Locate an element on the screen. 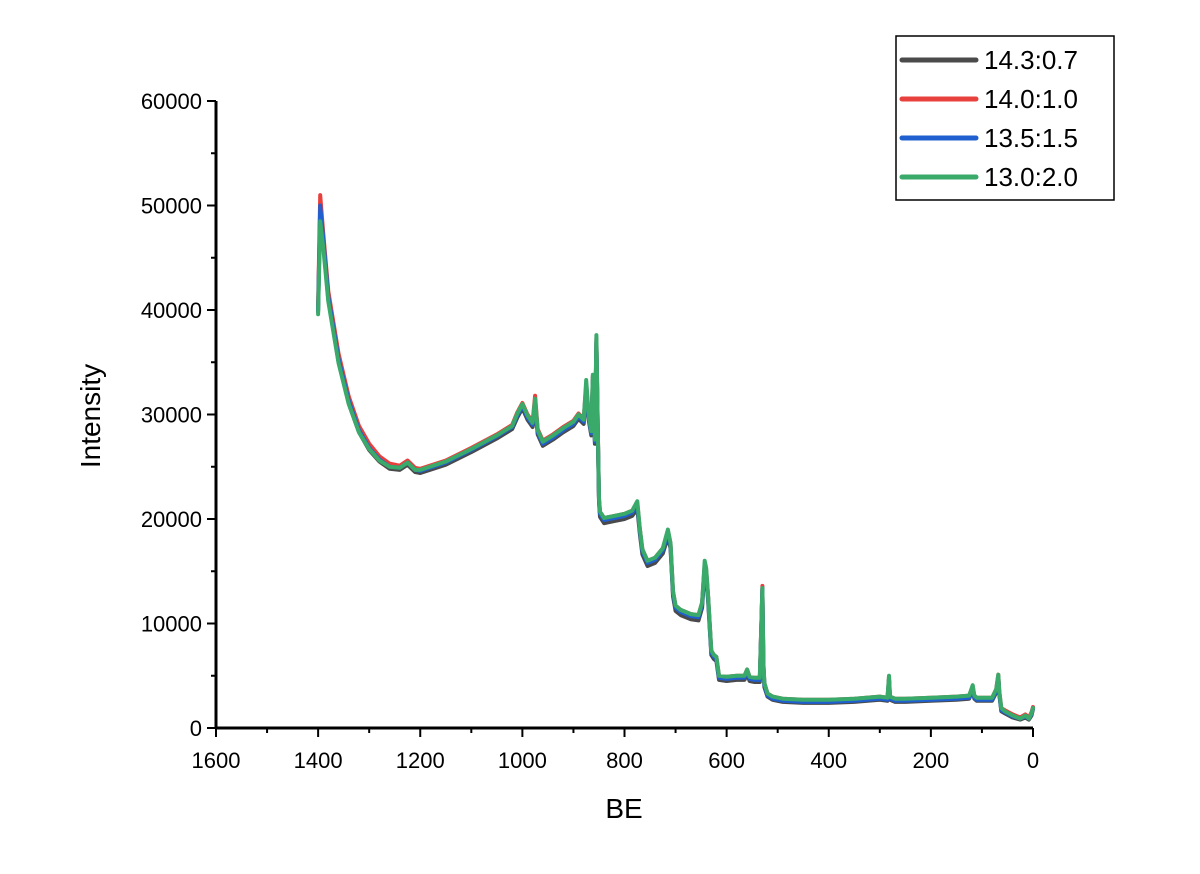  y-tick-label: 60000 is located at coordinates (171, 101).